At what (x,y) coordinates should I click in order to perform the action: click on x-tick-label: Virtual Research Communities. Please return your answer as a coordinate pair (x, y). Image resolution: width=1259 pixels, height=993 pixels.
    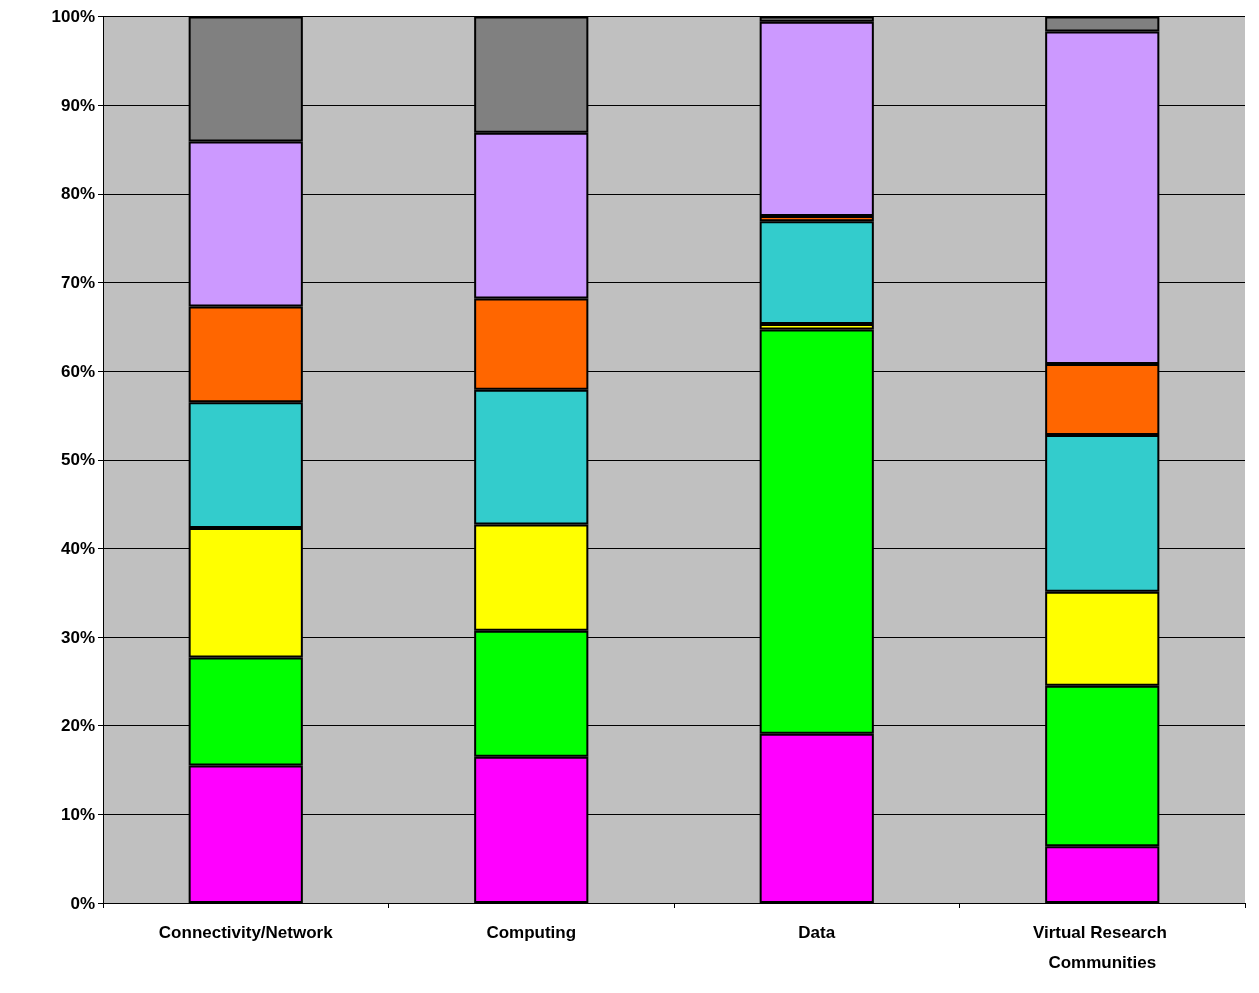
    Looking at the image, I should click on (1102, 947).